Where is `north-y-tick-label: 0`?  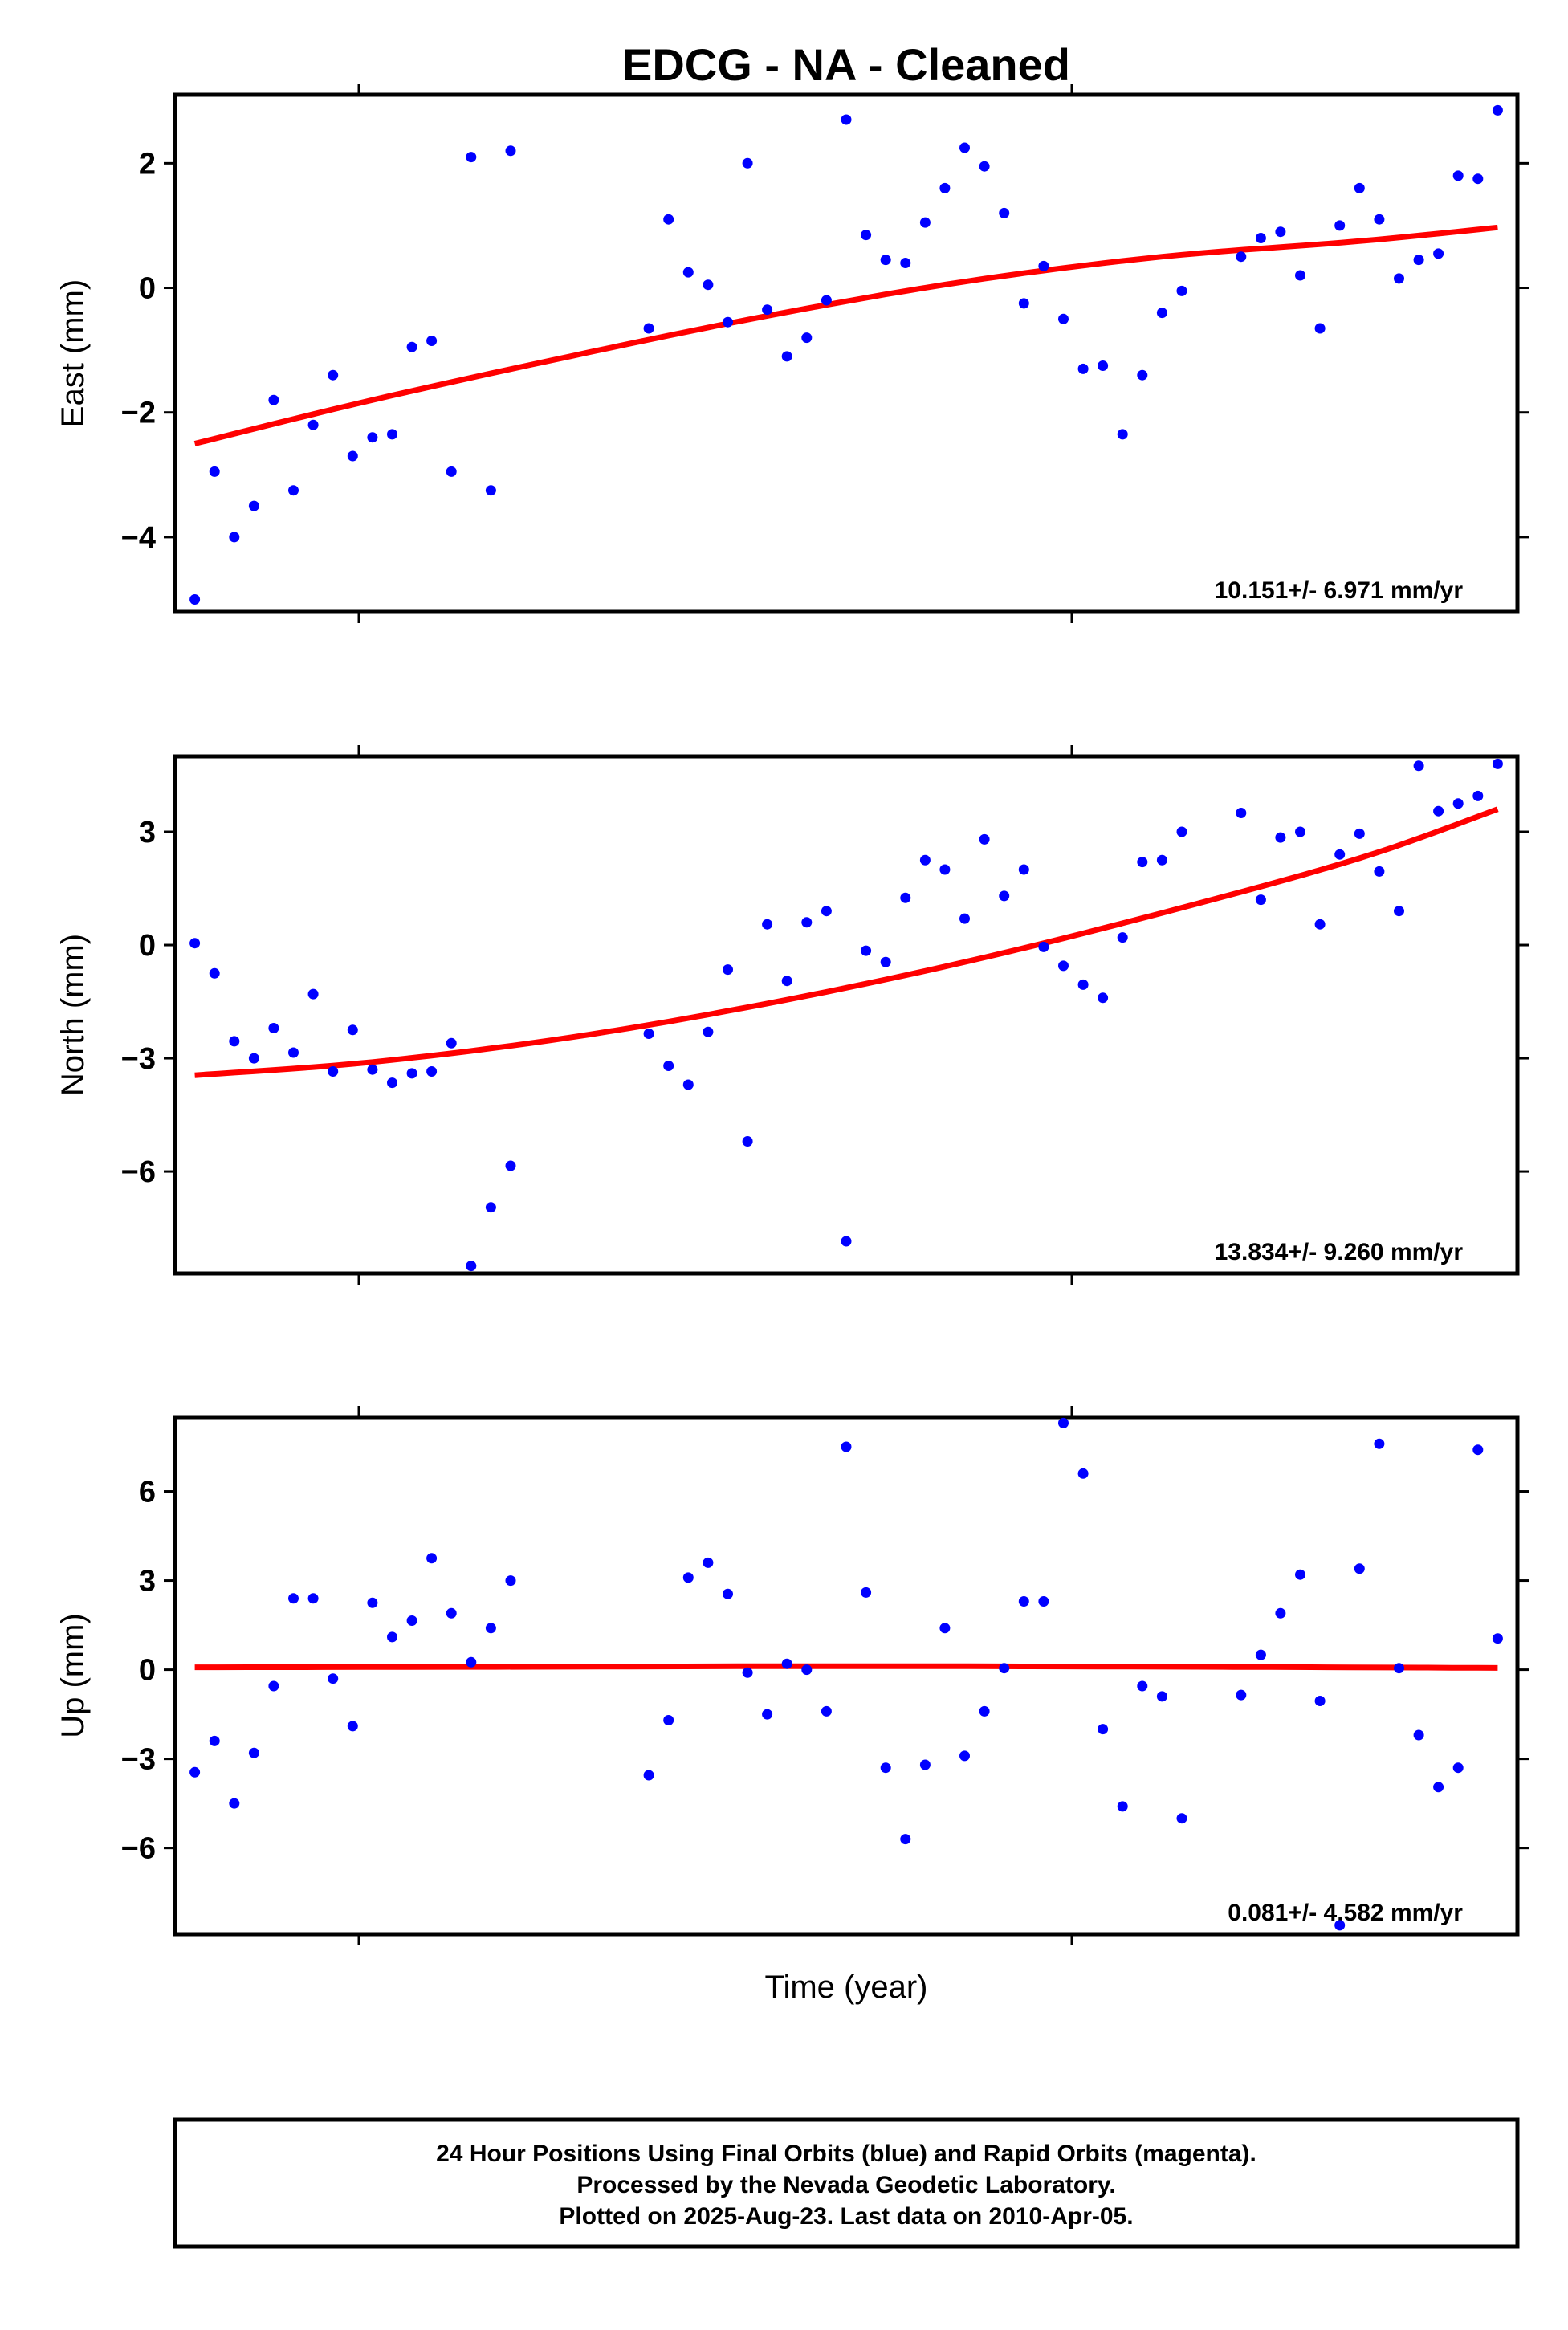
north-y-tick-label: 0 is located at coordinates (147, 946).